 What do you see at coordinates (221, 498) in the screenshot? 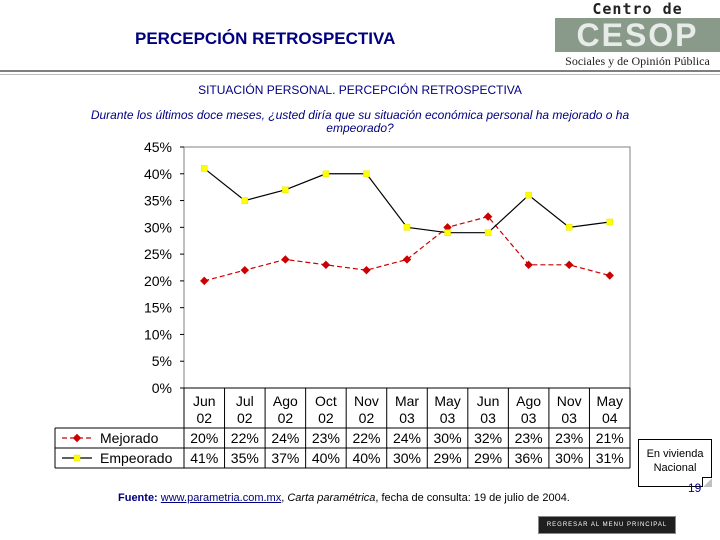
I see `source-link: www.parametria.com.mx` at bounding box center [221, 498].